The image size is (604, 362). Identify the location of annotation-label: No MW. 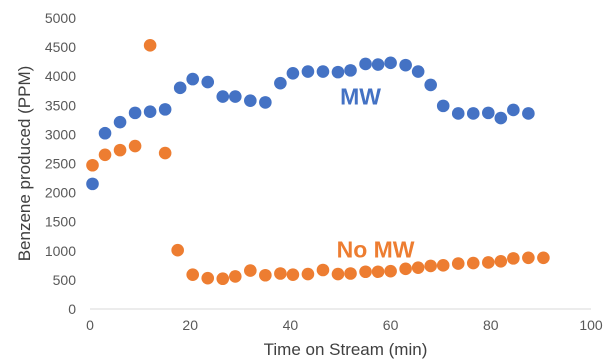
(376, 250).